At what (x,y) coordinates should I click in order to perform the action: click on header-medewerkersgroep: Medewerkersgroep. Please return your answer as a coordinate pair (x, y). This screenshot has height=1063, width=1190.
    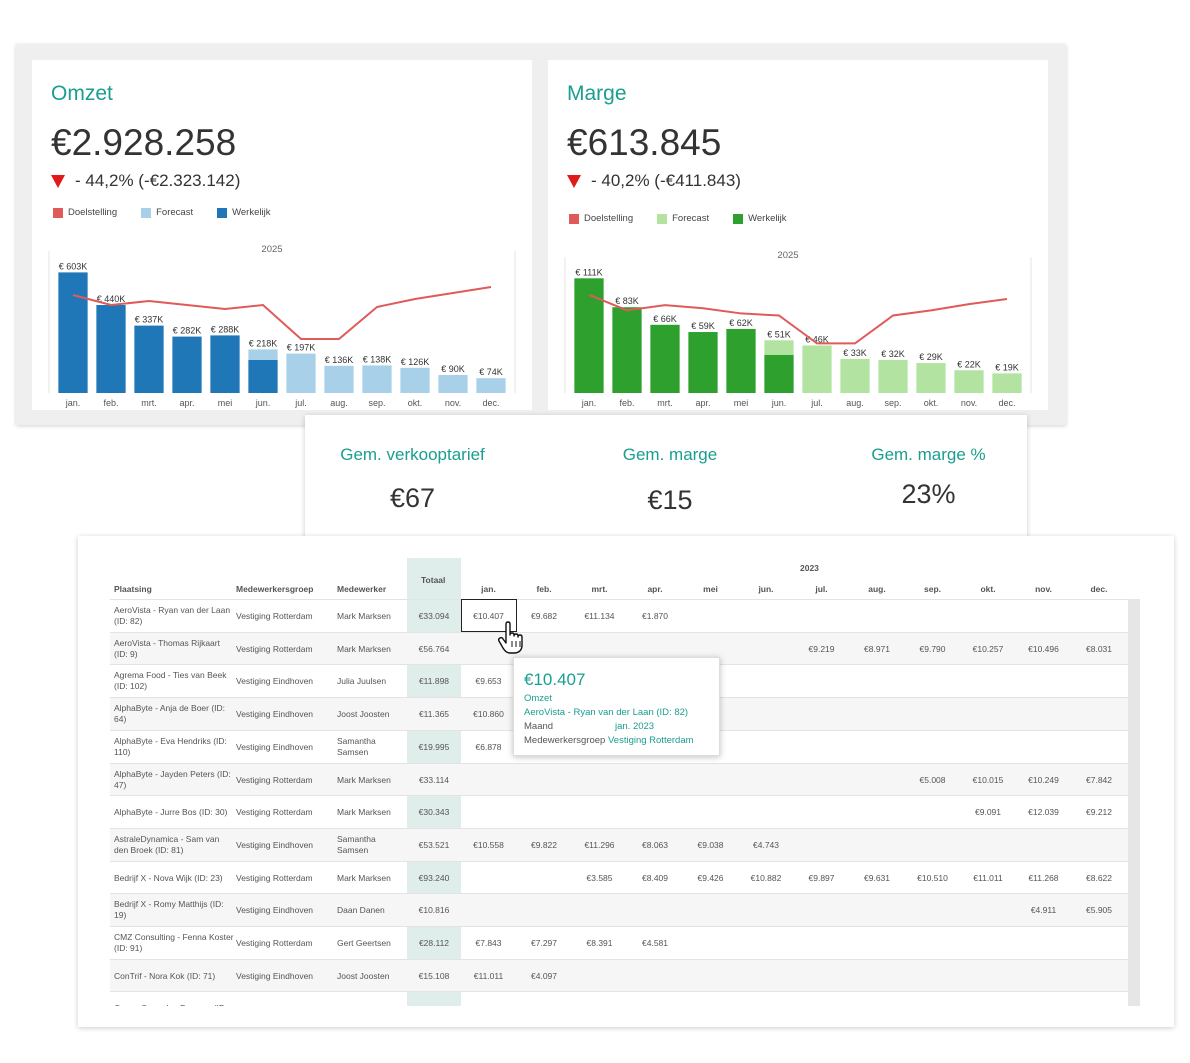
    Looking at the image, I should click on (275, 589).